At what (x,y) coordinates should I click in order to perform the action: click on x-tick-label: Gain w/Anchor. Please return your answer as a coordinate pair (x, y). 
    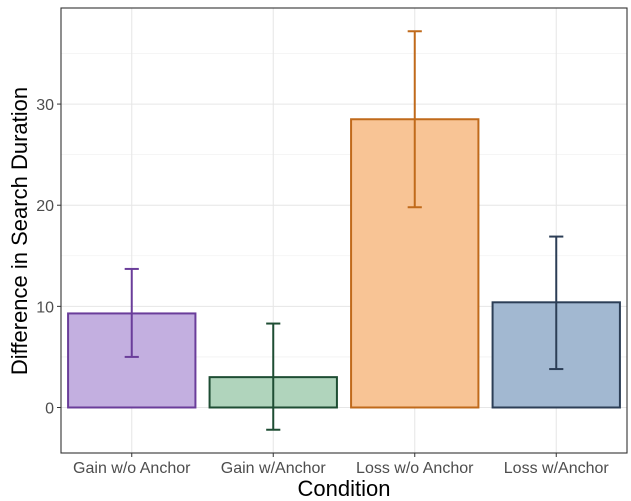
    Looking at the image, I should click on (274, 468).